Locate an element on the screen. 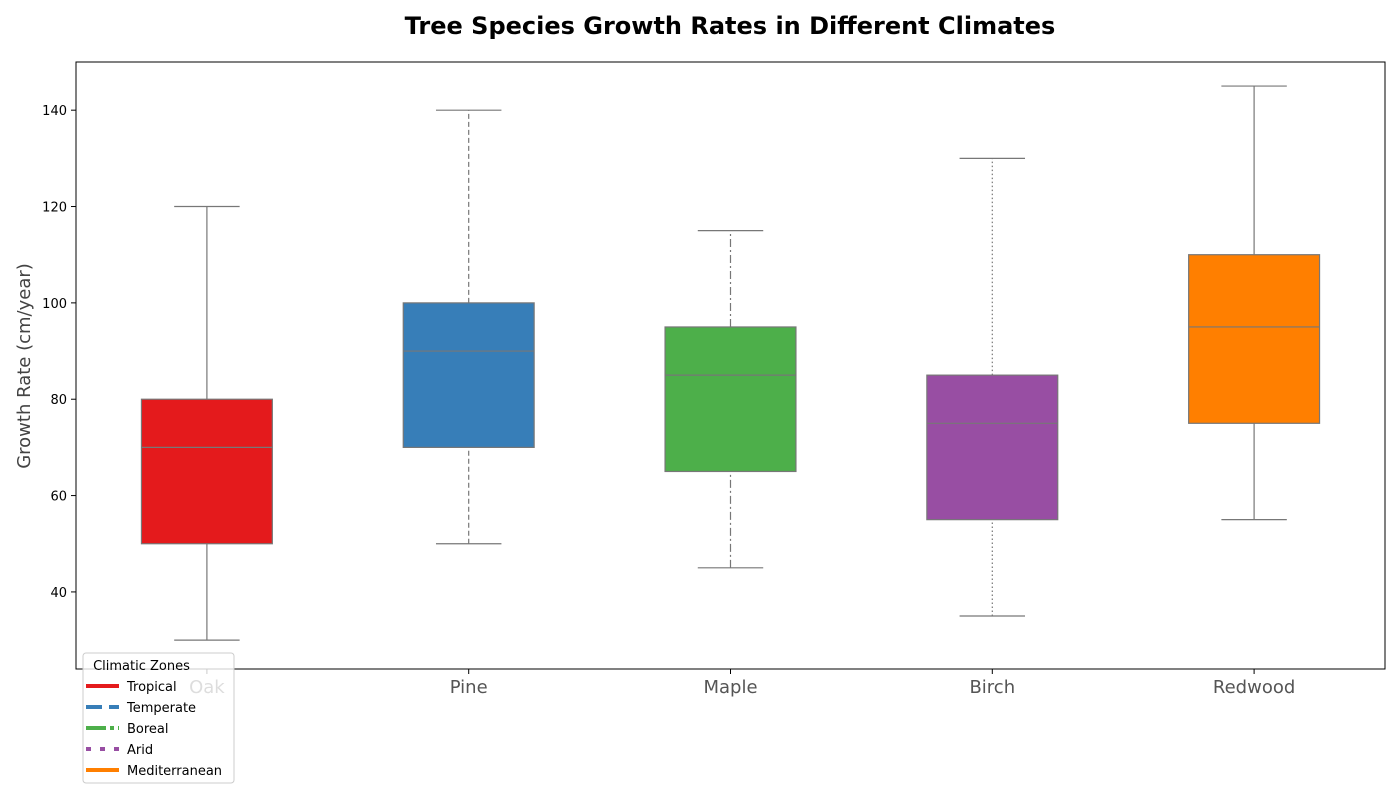 Image resolution: width=1400 pixels, height=800 pixels. legend-frame is located at coordinates (158, 718).